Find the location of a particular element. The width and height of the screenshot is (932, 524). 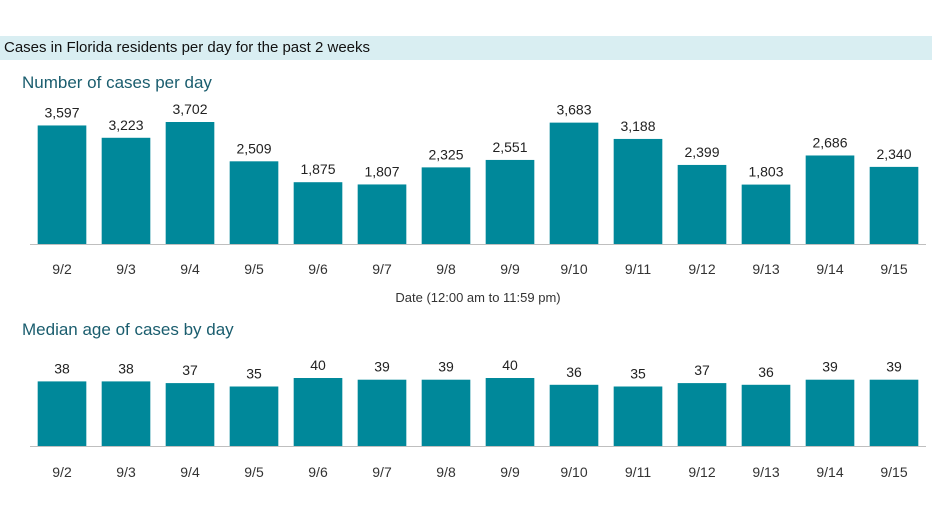

cases-value-label: 3,702 is located at coordinates (189, 109).